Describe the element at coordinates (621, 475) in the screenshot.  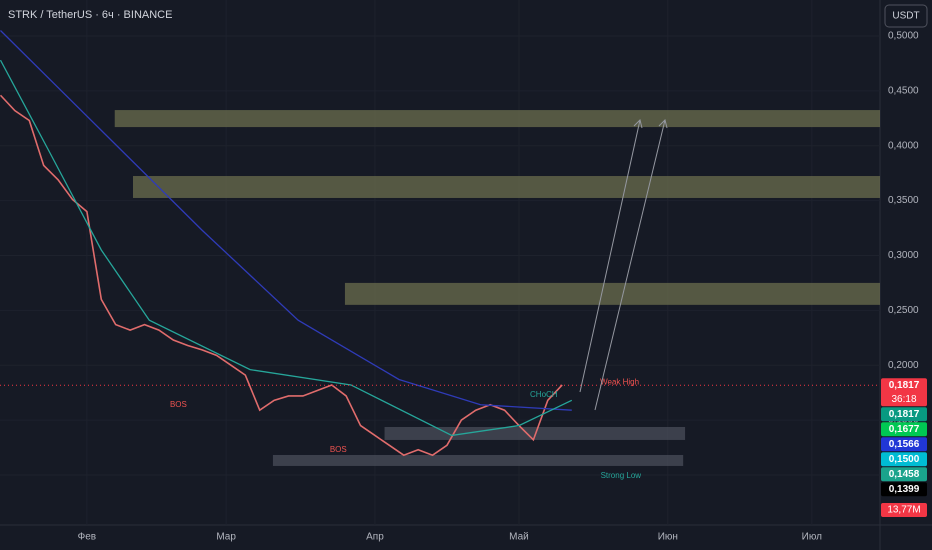
I see `annotation: Strong Low` at that location.